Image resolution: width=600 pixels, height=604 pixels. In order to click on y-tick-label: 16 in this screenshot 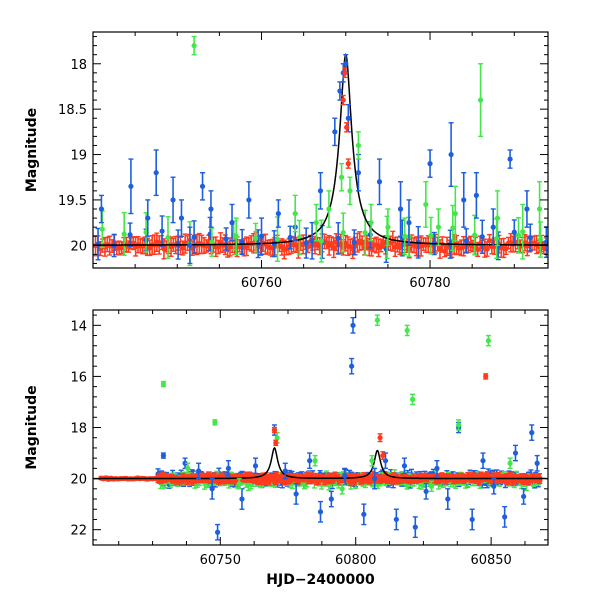, I will do `click(78, 377)`.